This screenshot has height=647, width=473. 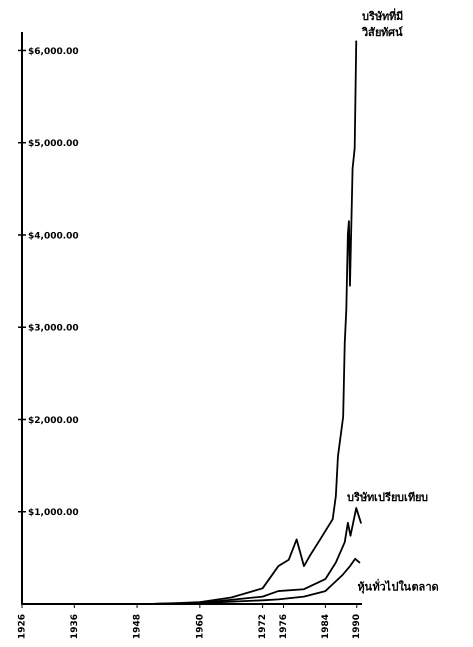 What do you see at coordinates (397, 586) in the screenshot?
I see `series-label: หุ้นทั่วไปในตลาด` at bounding box center [397, 586].